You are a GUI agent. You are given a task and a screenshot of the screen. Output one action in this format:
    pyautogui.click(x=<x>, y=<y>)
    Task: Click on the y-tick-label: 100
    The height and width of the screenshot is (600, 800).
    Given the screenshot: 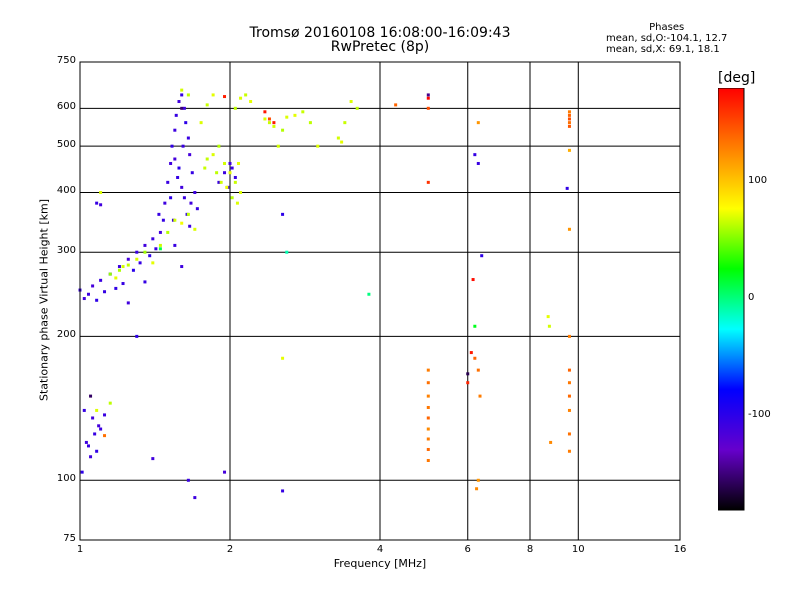 What is the action you would take?
    pyautogui.click(x=66, y=479)
    